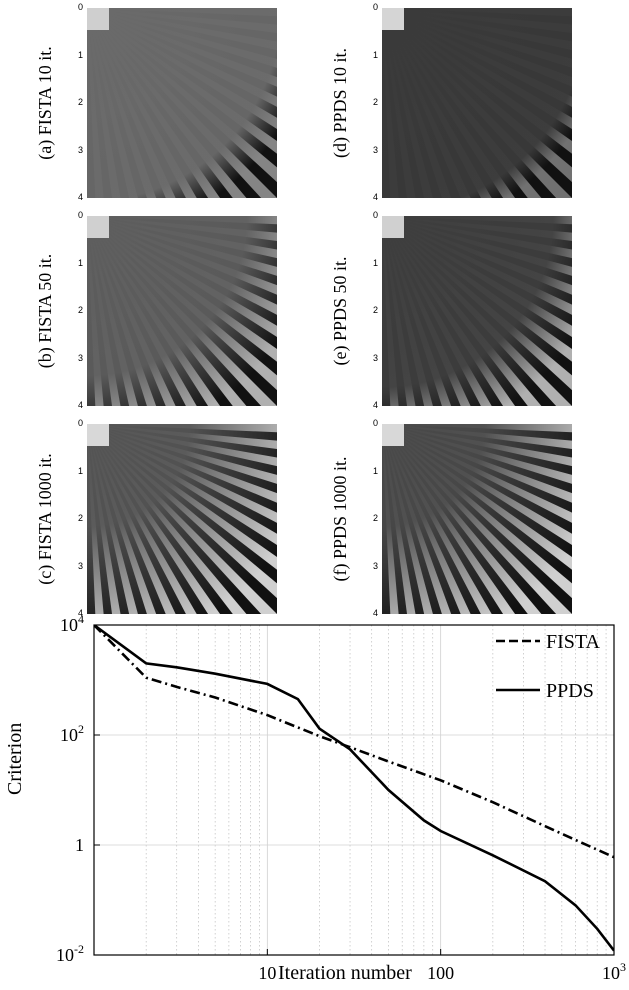 The width and height of the screenshot is (629, 990). What do you see at coordinates (570, 691) in the screenshot?
I see `legend-label: PPDS` at bounding box center [570, 691].